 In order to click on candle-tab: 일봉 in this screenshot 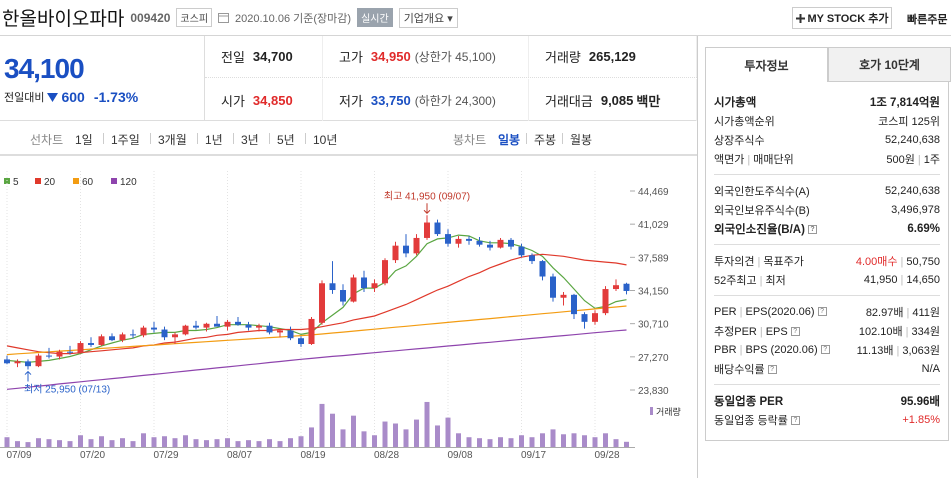, I will do `click(509, 140)`.